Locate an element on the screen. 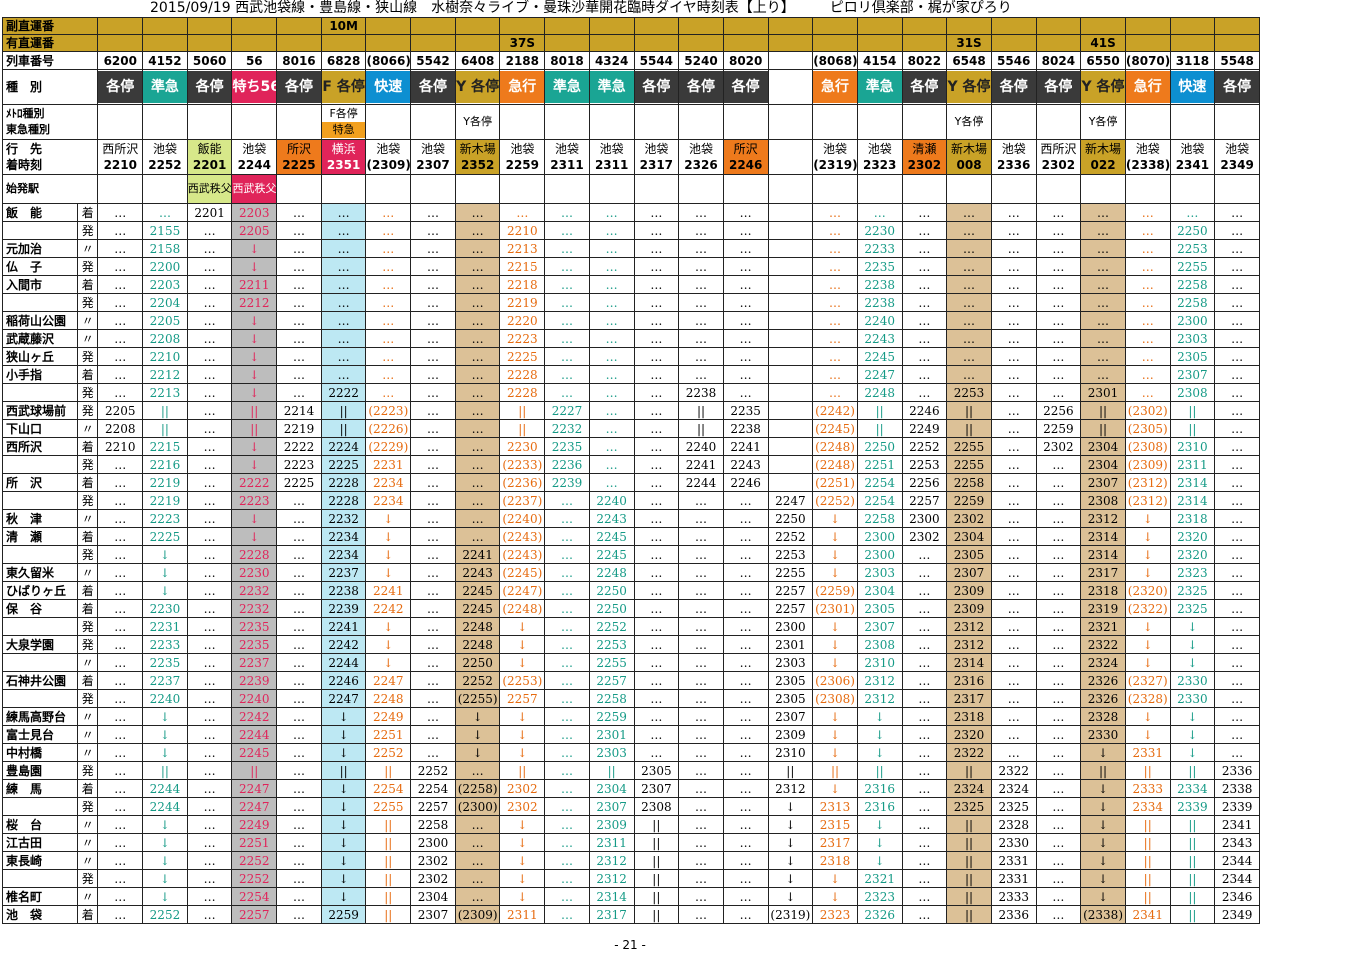 Image resolution: width=1352 pixels, height=955 pixels. destination-cell: 飯能 2201 is located at coordinates (209, 157).